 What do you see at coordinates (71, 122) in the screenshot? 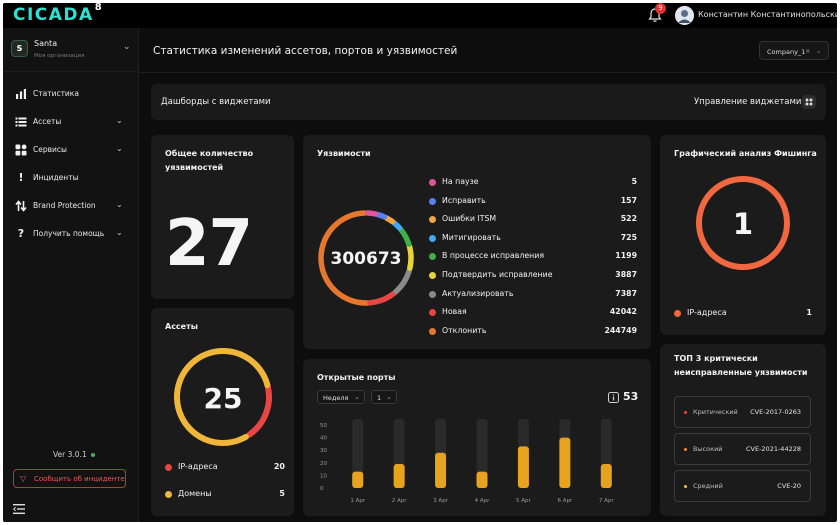
I see `sidebar-item-assets: Ассеты ⌄` at bounding box center [71, 122].